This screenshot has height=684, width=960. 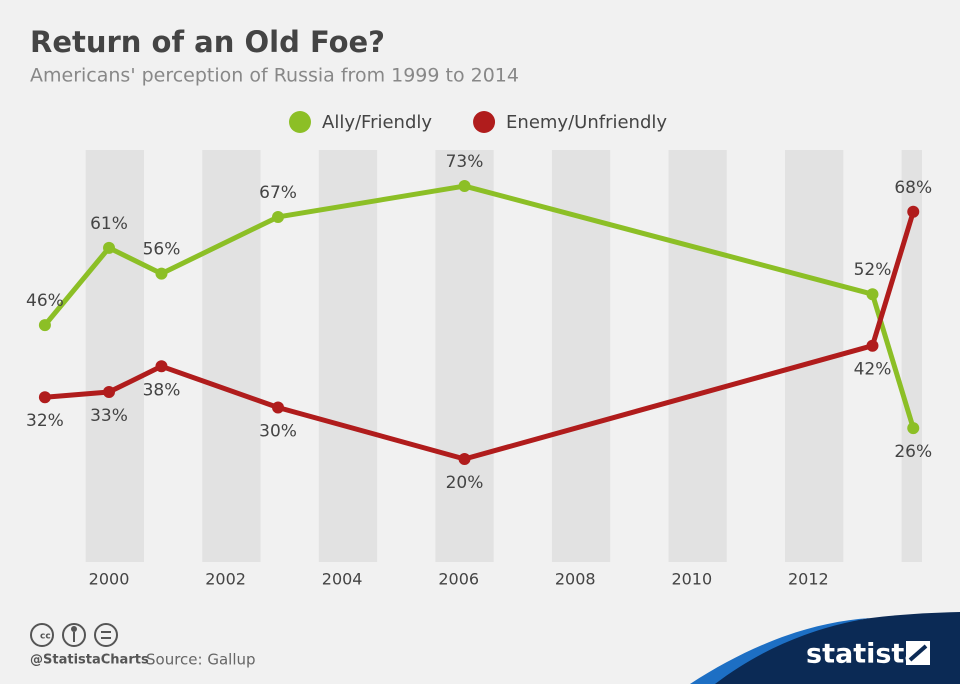 What do you see at coordinates (162, 390) in the screenshot?
I see `value-label: 38%` at bounding box center [162, 390].